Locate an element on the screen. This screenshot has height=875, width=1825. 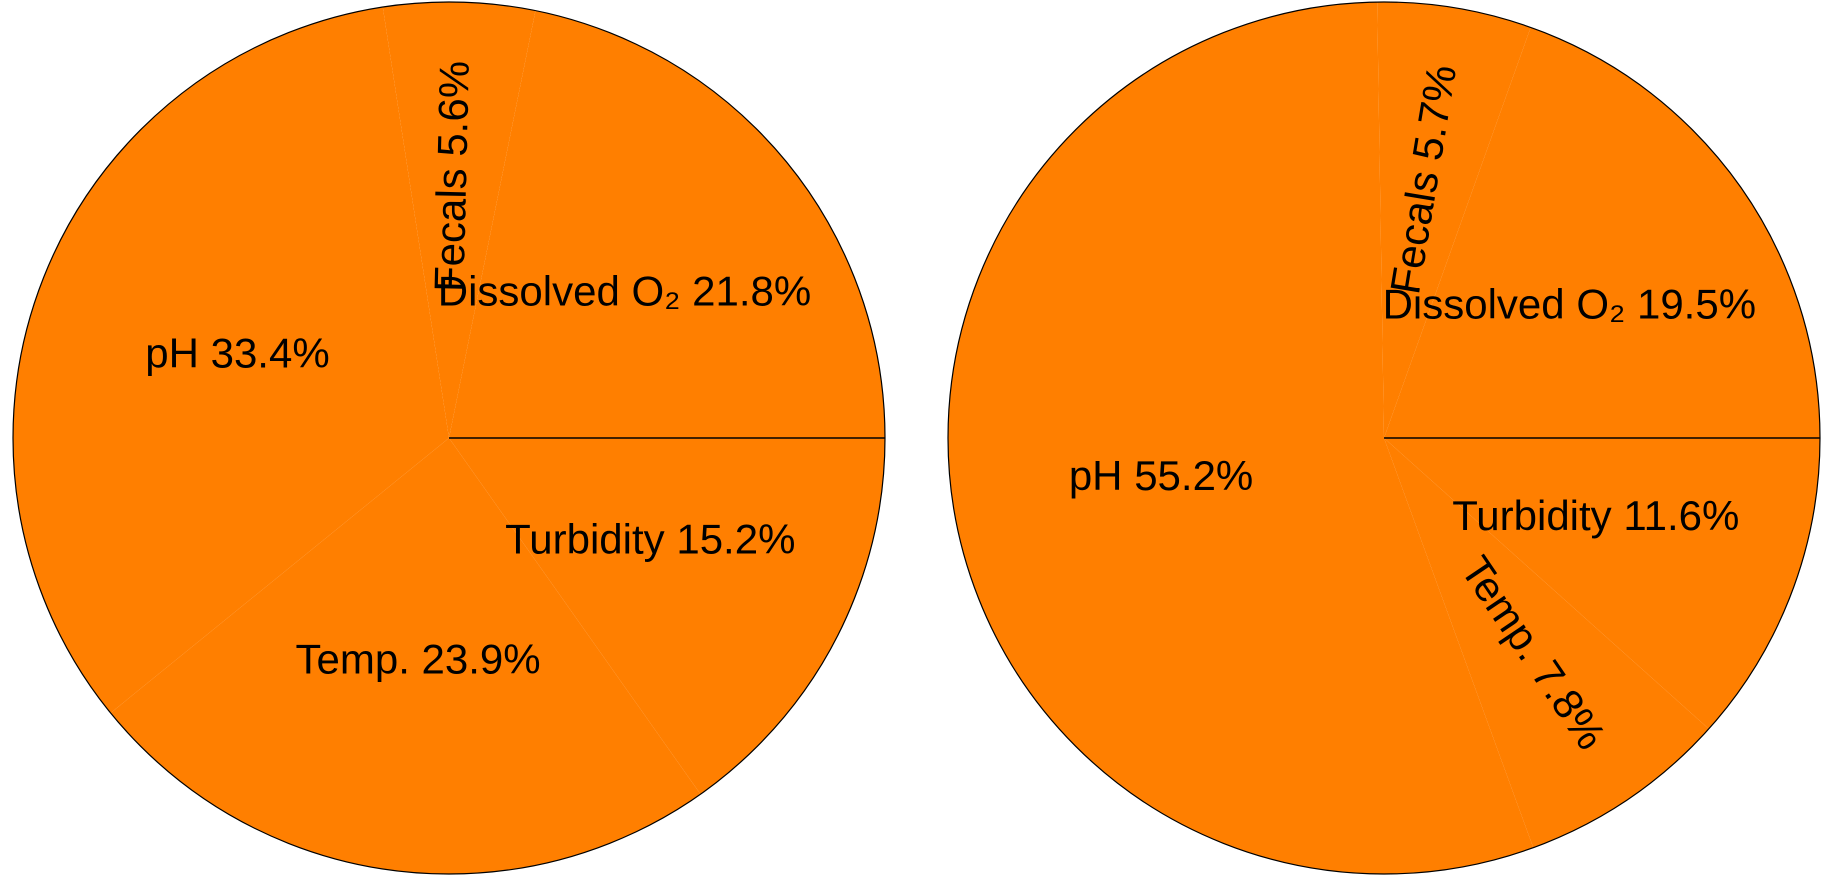
slice-value: 15.2% is located at coordinates (735, 538).